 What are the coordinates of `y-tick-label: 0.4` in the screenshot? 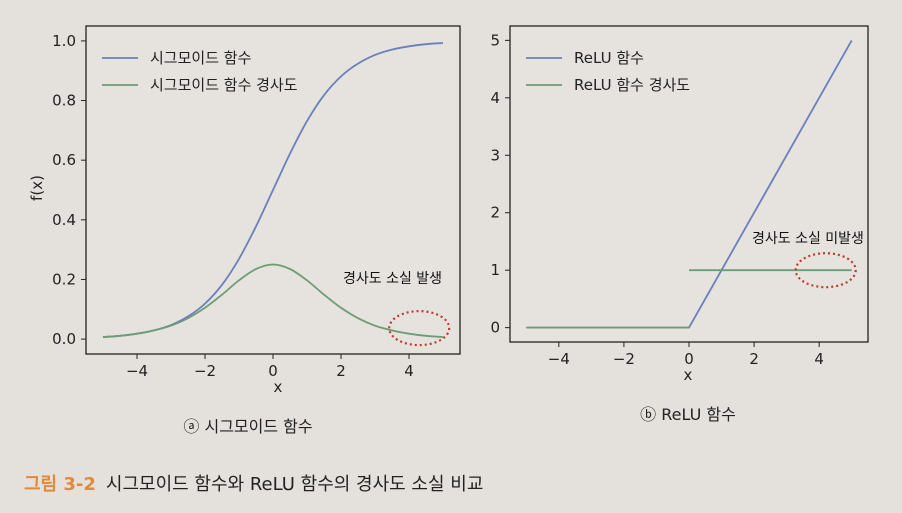 It's located at (64, 220).